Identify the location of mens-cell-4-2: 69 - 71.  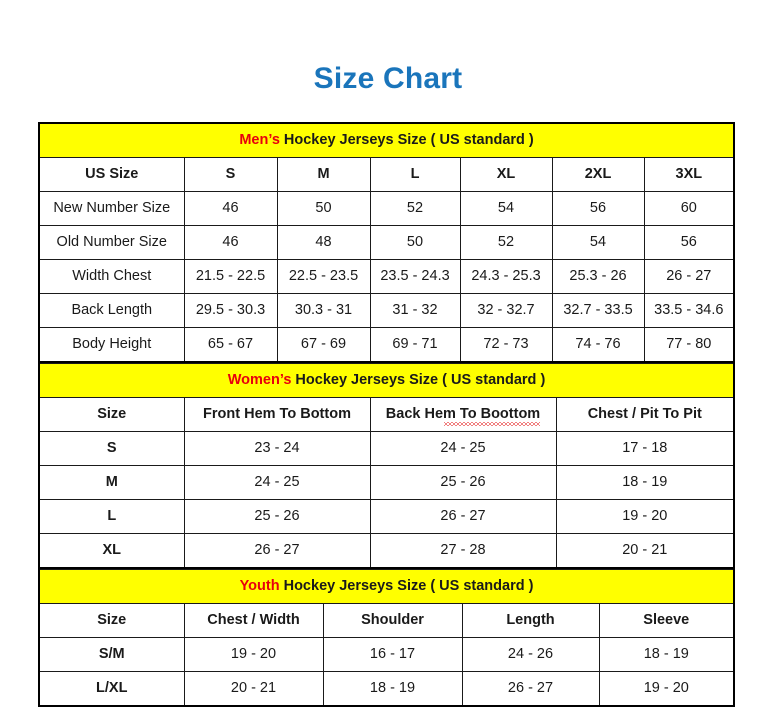
(415, 345).